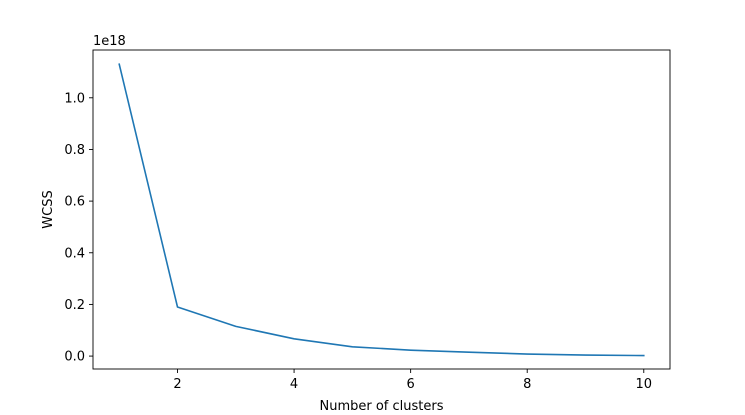 The width and height of the screenshot is (745, 415). I want to click on x-axis-ticks: 2 4 6 8 10, so click(412, 380).